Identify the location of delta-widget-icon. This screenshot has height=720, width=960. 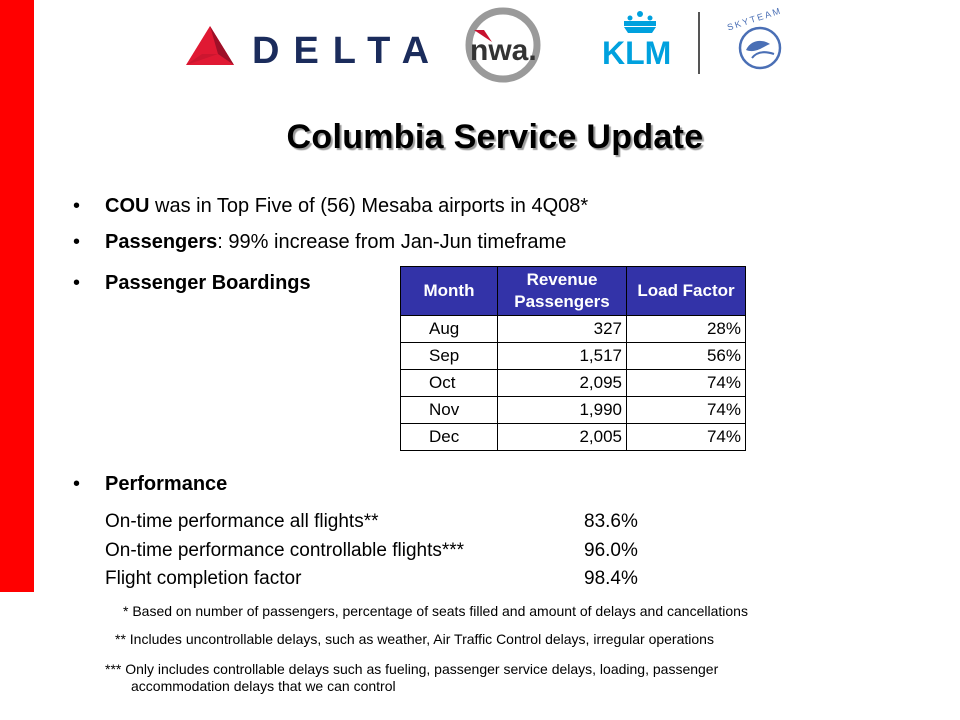
(210, 45).